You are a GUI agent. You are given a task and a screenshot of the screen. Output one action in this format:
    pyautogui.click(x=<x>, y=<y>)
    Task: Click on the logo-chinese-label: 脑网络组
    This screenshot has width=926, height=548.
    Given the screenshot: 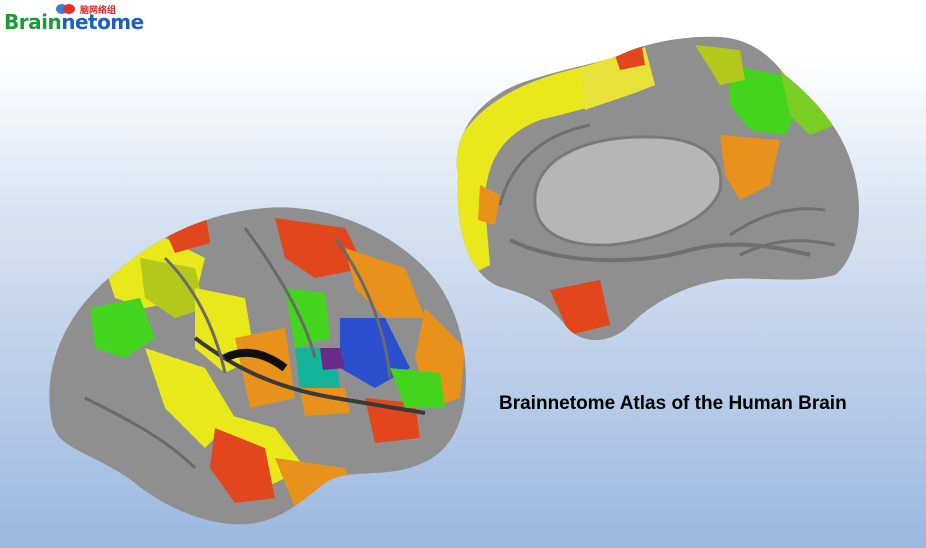 What is the action you would take?
    pyautogui.click(x=98, y=11)
    